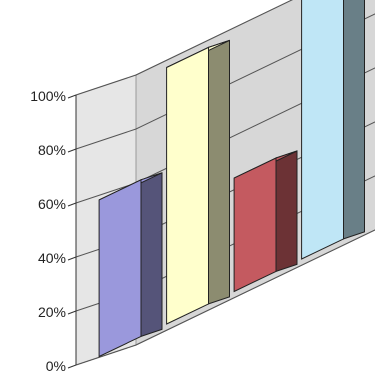 The height and width of the screenshot is (392, 375). I want to click on y-tick-label: 80%, so click(52, 150).